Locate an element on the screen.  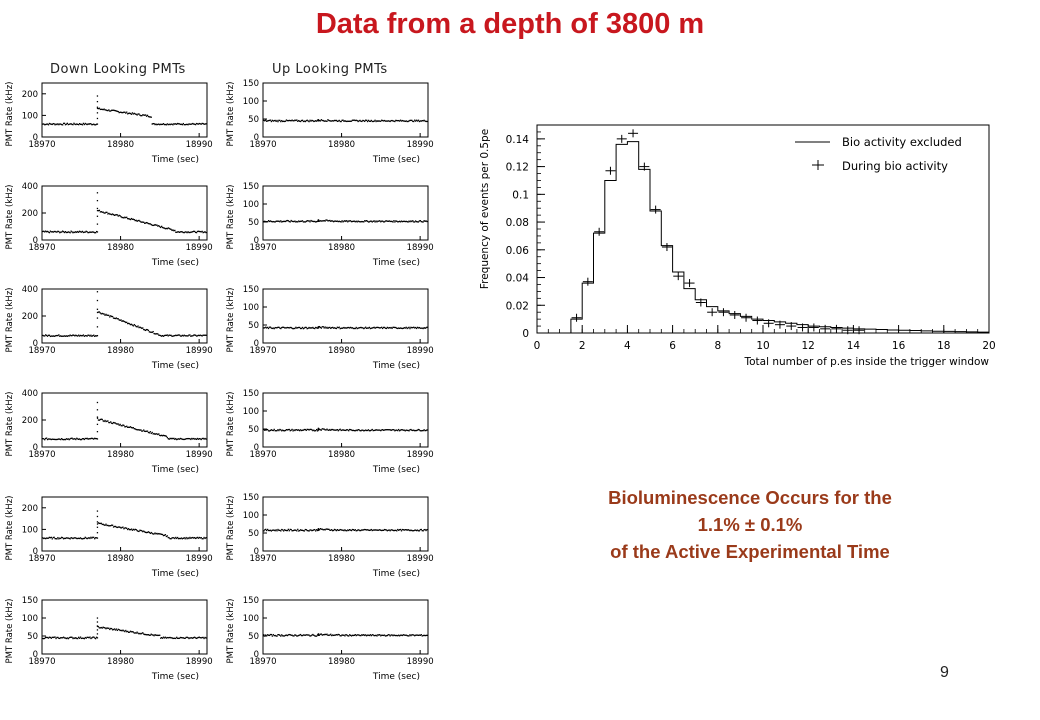
data-point-cross is located at coordinates (859, 330).